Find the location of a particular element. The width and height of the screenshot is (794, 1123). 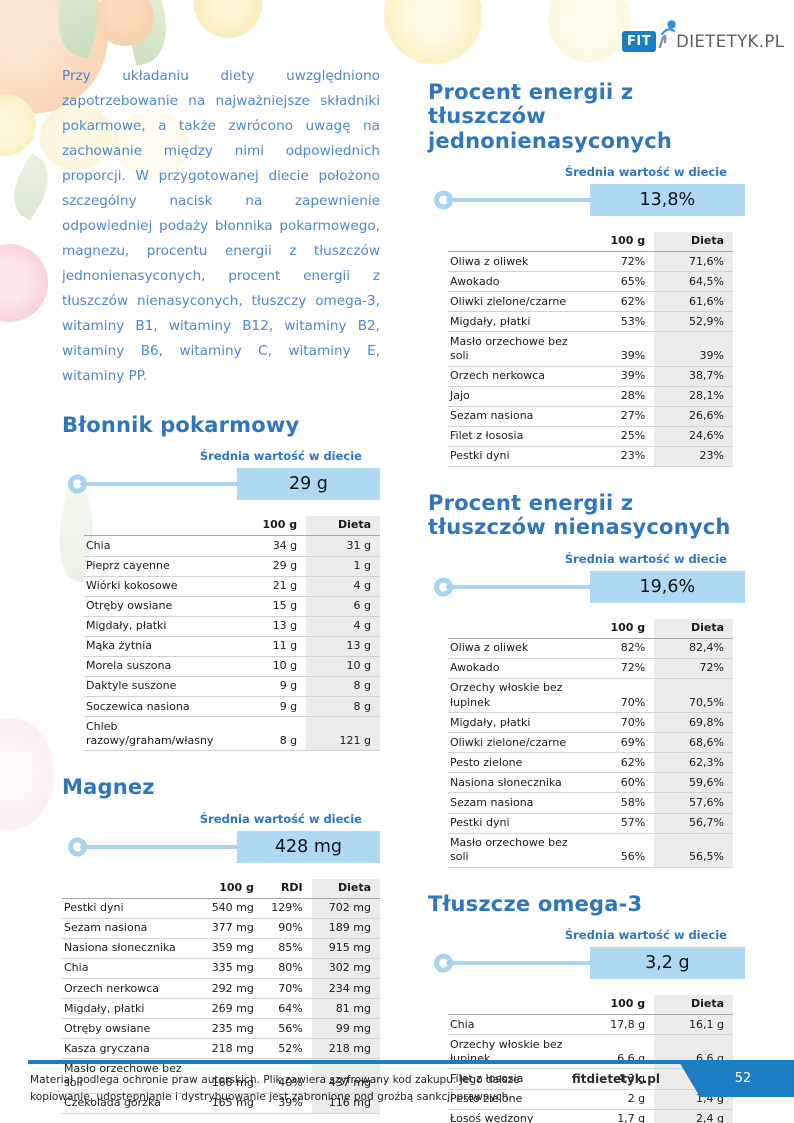

person-figure-icon is located at coordinates (668, 36).